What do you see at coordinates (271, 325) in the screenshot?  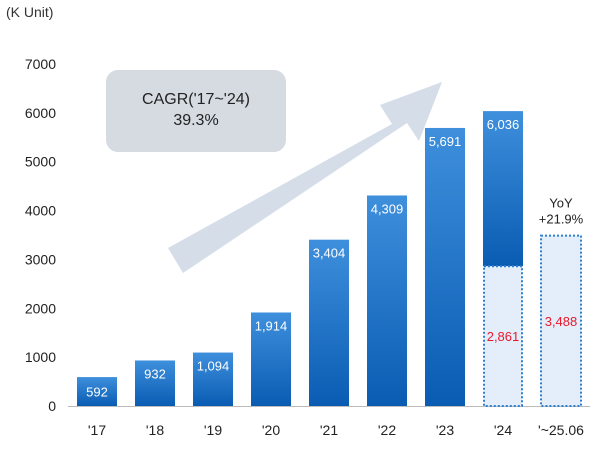 I see `bar-value-label: 1,914` at bounding box center [271, 325].